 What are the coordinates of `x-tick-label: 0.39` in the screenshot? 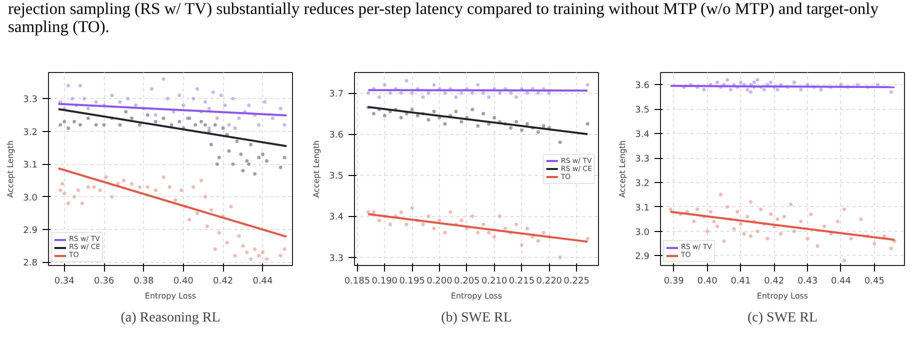 It's located at (674, 281).